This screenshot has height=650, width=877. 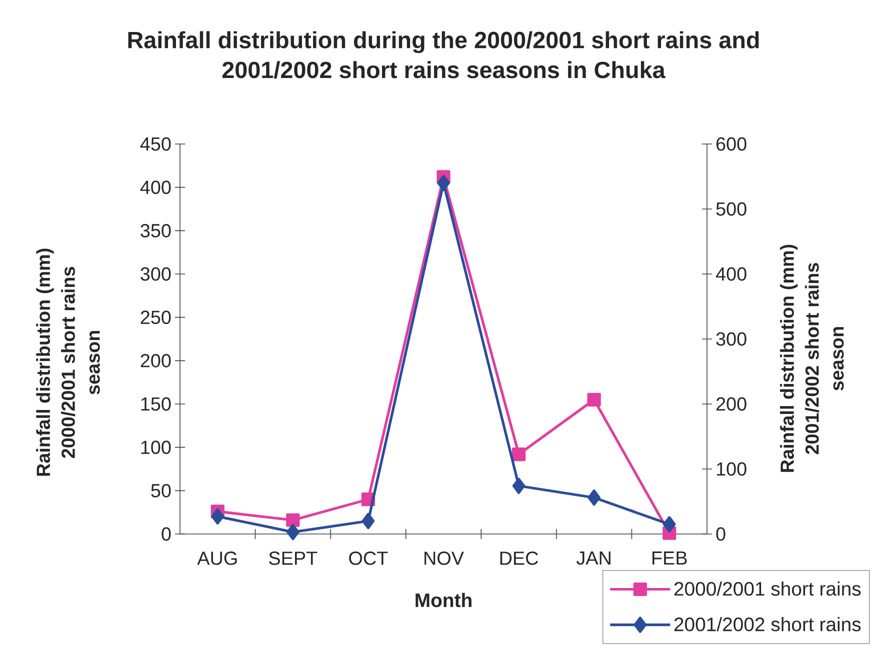 I want to click on y-axis-title: Rainfall distribution (mm) 2000/2001 short rains season, so click(x=68, y=362).